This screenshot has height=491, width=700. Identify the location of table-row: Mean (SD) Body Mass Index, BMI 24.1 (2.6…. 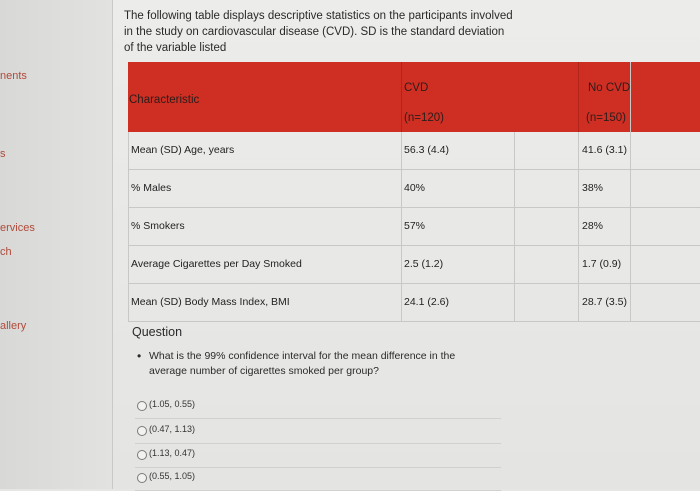
(414, 303).